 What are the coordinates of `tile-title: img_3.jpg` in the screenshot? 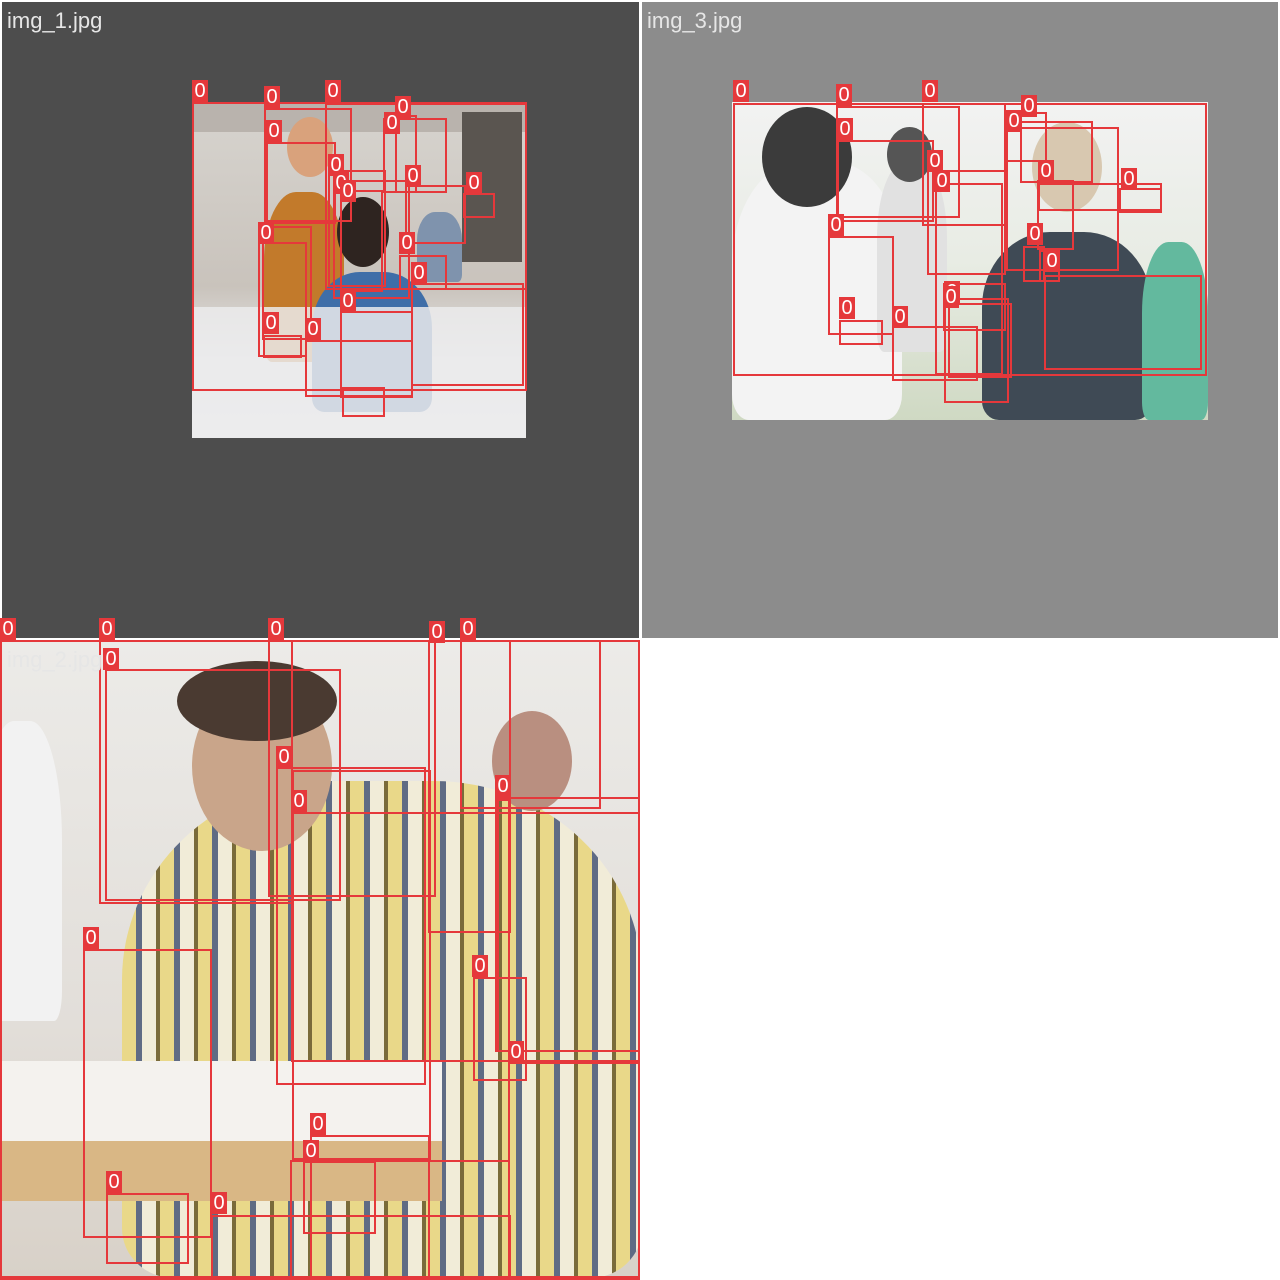 It's located at (695, 20).